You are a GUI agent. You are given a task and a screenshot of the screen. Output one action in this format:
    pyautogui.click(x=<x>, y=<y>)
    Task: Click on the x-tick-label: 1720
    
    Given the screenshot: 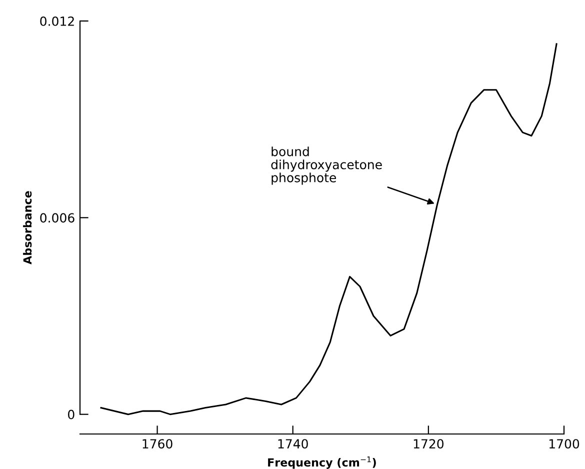 What is the action you would take?
    pyautogui.click(x=429, y=444)
    